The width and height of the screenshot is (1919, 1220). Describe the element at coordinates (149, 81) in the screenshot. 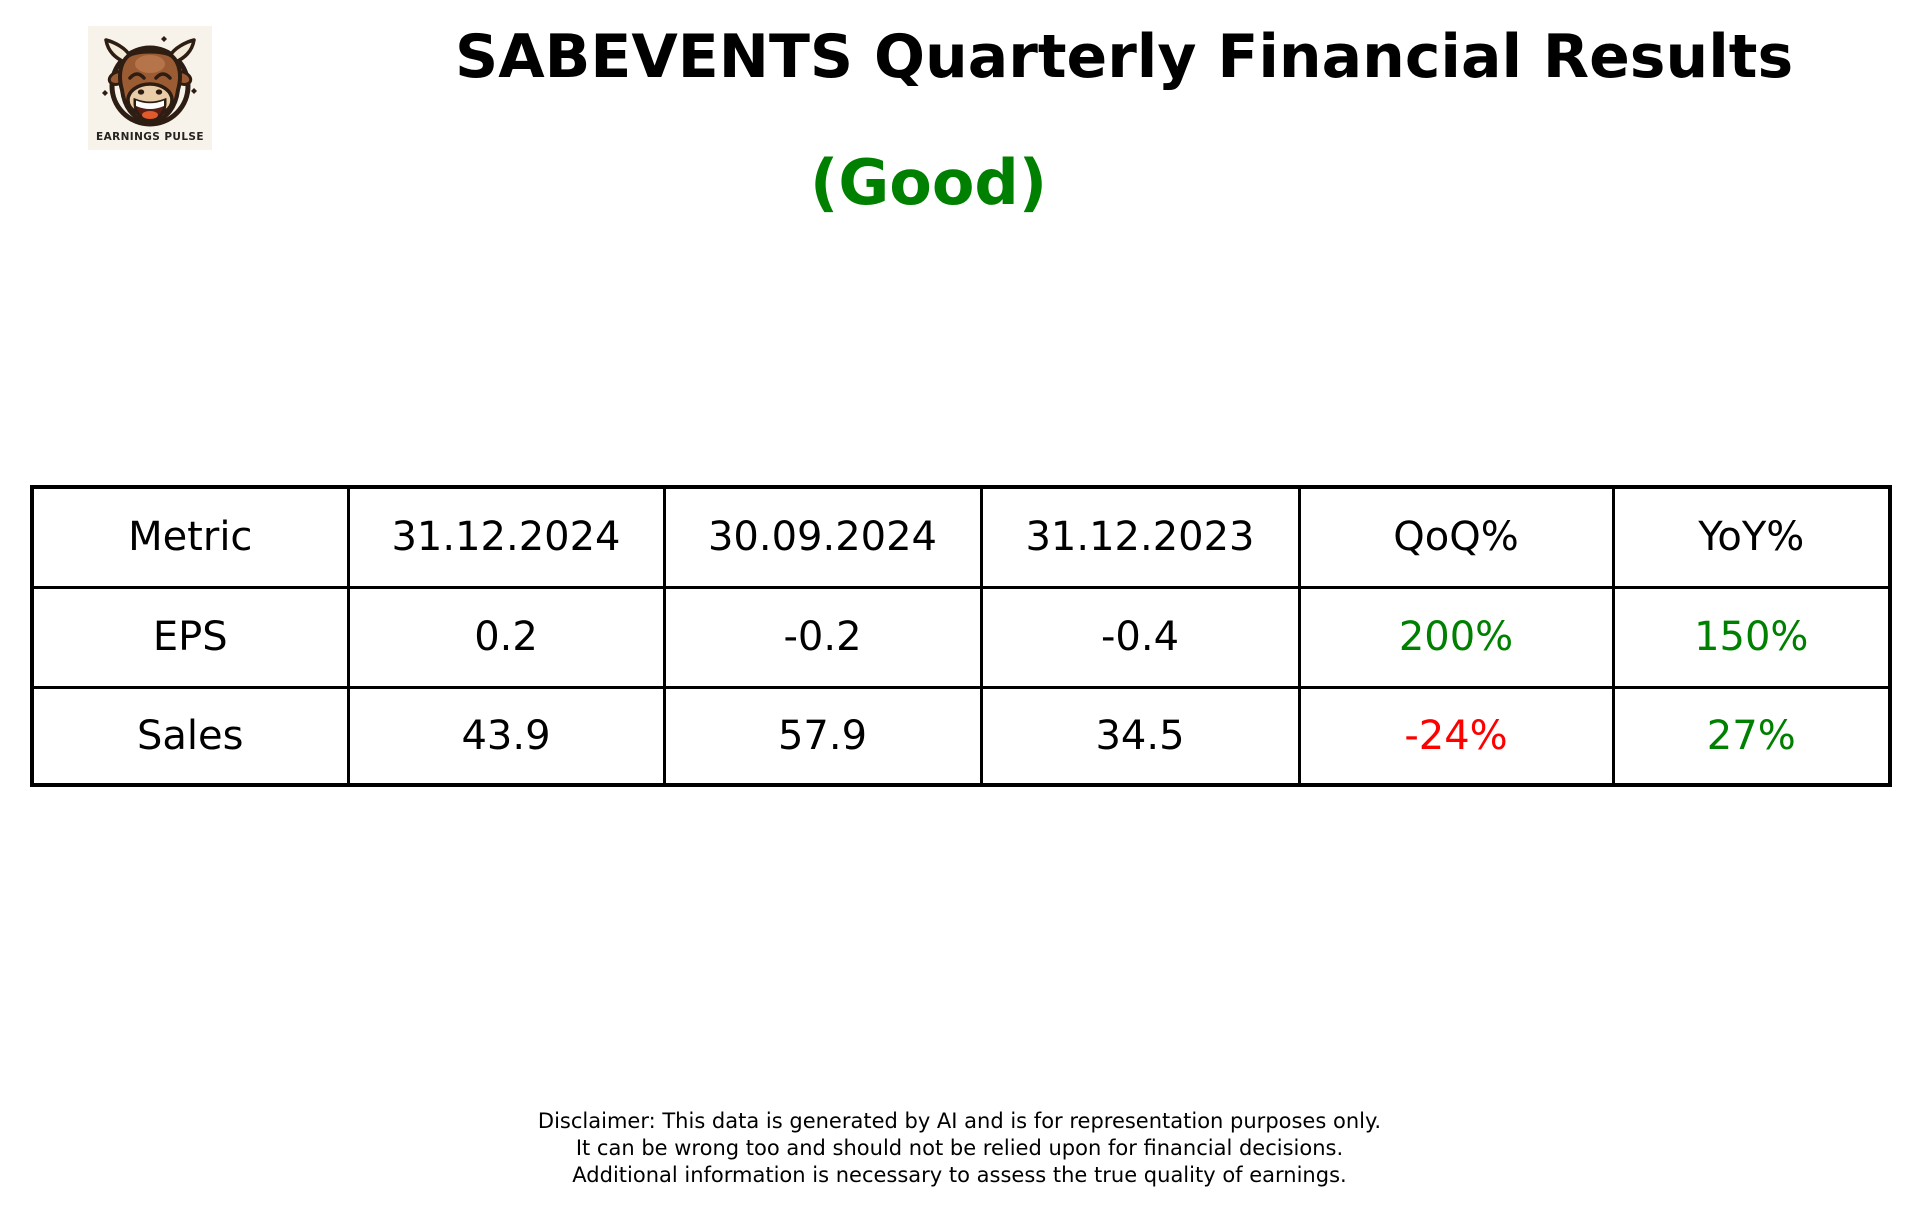

I see `laughing-bull-icon` at that location.